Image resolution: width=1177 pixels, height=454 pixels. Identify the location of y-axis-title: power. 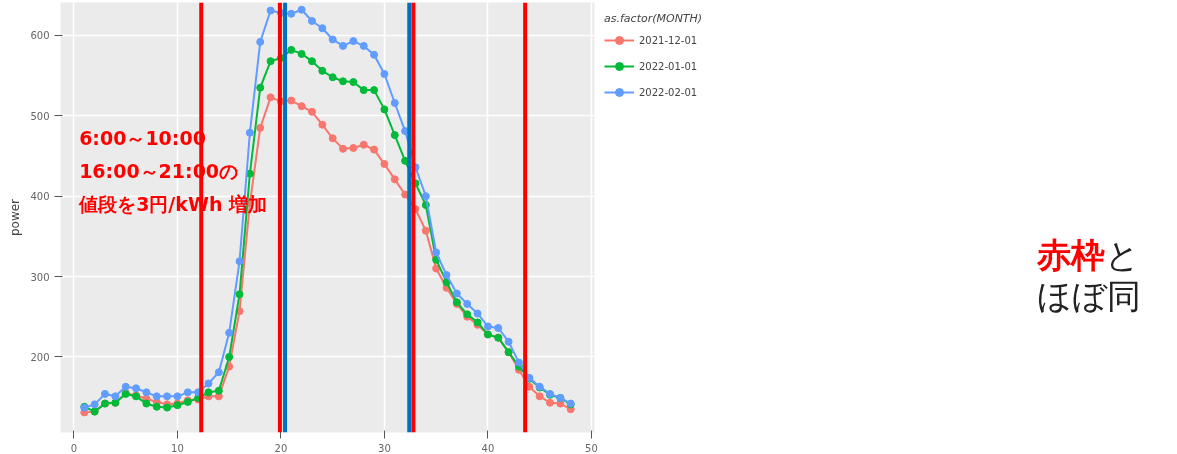
(15, 217).